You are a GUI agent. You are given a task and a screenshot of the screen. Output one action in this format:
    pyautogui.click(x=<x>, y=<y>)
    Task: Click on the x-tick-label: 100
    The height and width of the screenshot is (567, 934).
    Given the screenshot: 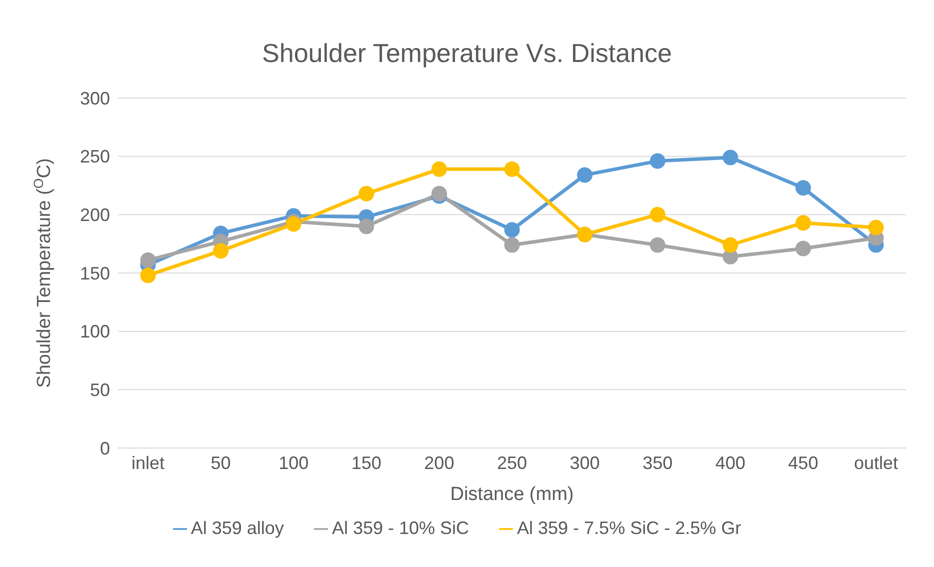 What is the action you would take?
    pyautogui.click(x=293, y=462)
    